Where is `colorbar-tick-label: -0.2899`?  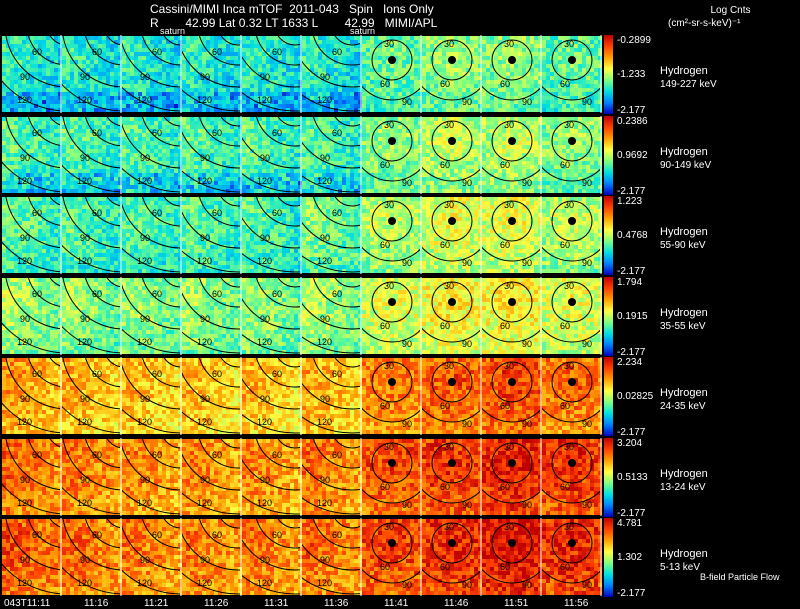
colorbar-tick-label: -0.2899 is located at coordinates (634, 40).